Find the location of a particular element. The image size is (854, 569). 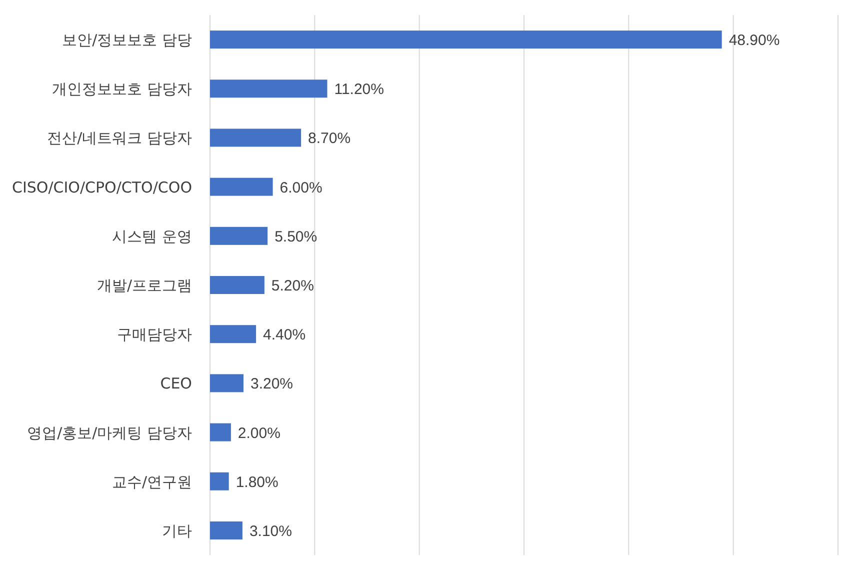

data-label: 5.20% is located at coordinates (292, 286).